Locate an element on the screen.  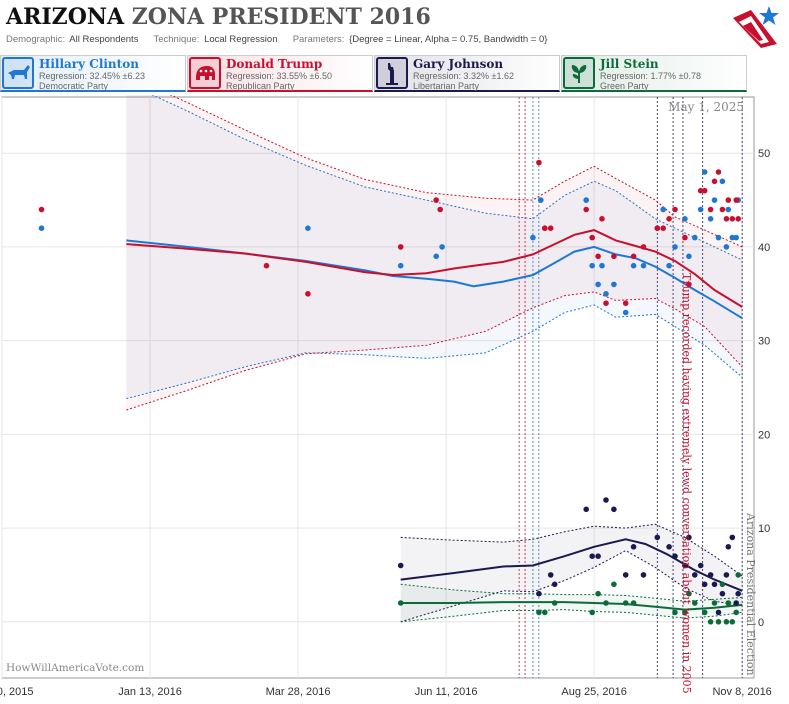
x-tick-label: Nov 8, 2016 is located at coordinates (741, 692).